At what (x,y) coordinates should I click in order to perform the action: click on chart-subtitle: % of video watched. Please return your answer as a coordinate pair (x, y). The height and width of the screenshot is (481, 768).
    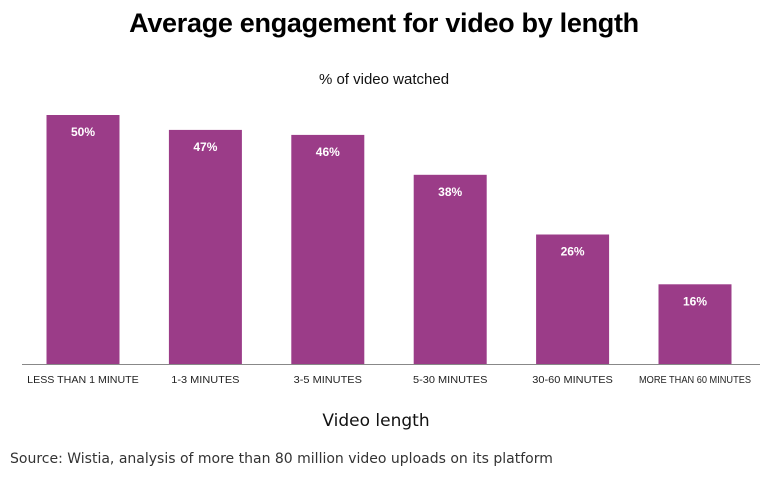
    Looking at the image, I should click on (384, 79).